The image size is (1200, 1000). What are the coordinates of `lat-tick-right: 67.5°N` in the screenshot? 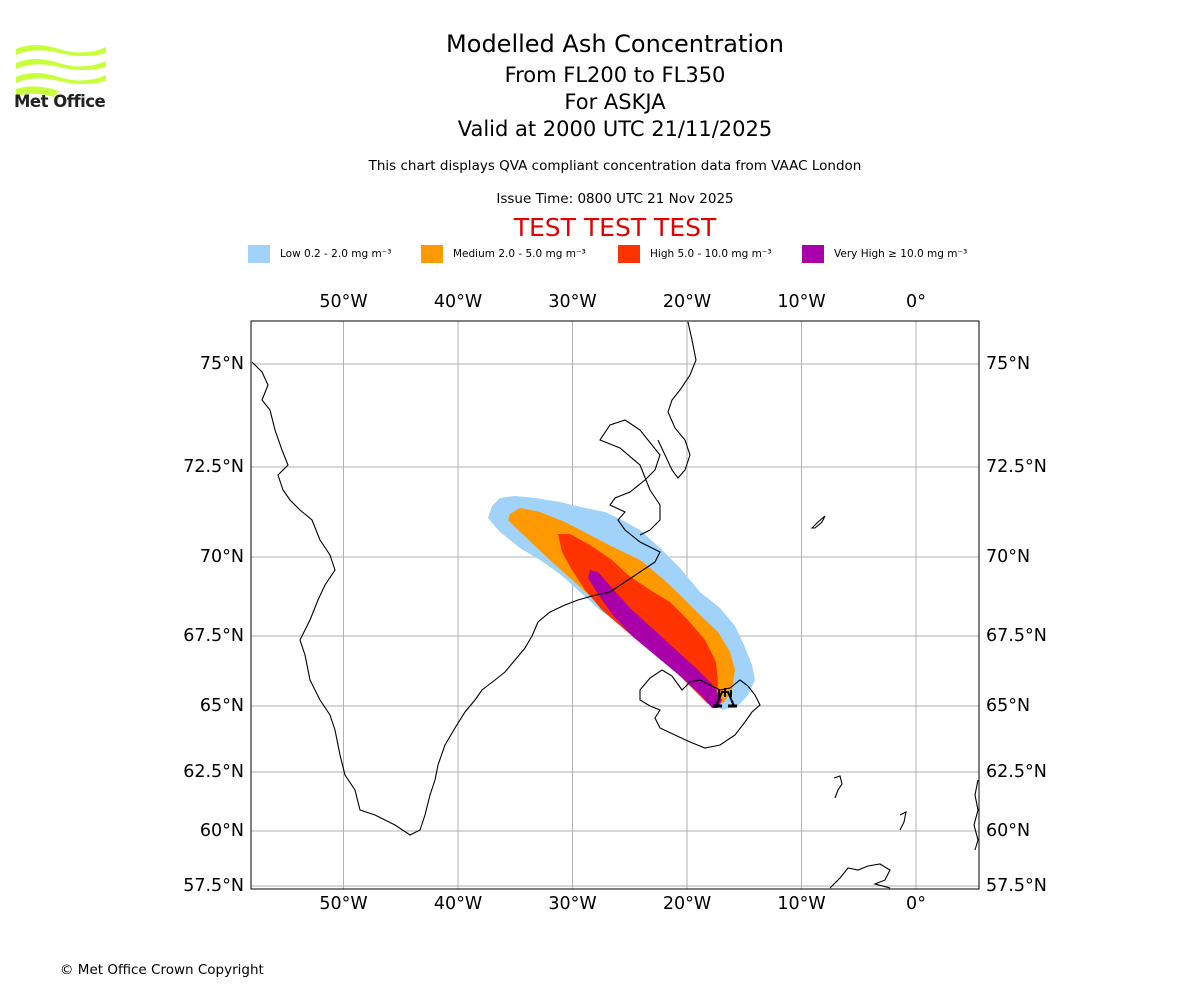 It's located at (1016, 636).